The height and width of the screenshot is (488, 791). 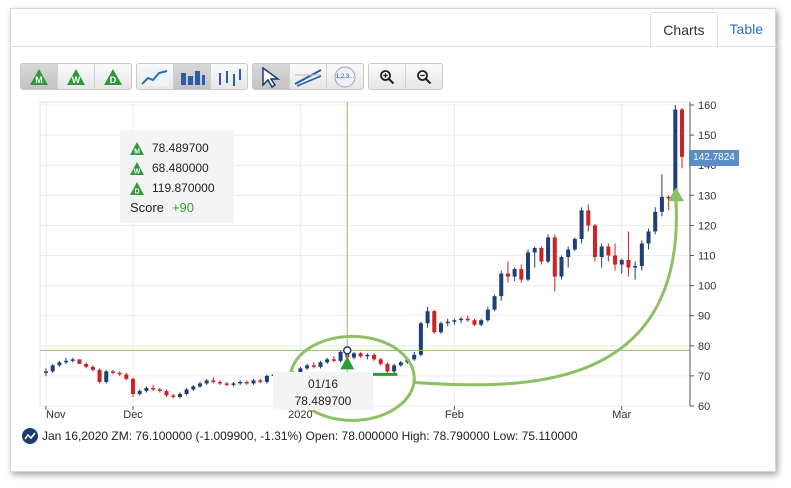 What do you see at coordinates (76, 80) in the screenshot?
I see `weekly-signal-letter: W` at bounding box center [76, 80].